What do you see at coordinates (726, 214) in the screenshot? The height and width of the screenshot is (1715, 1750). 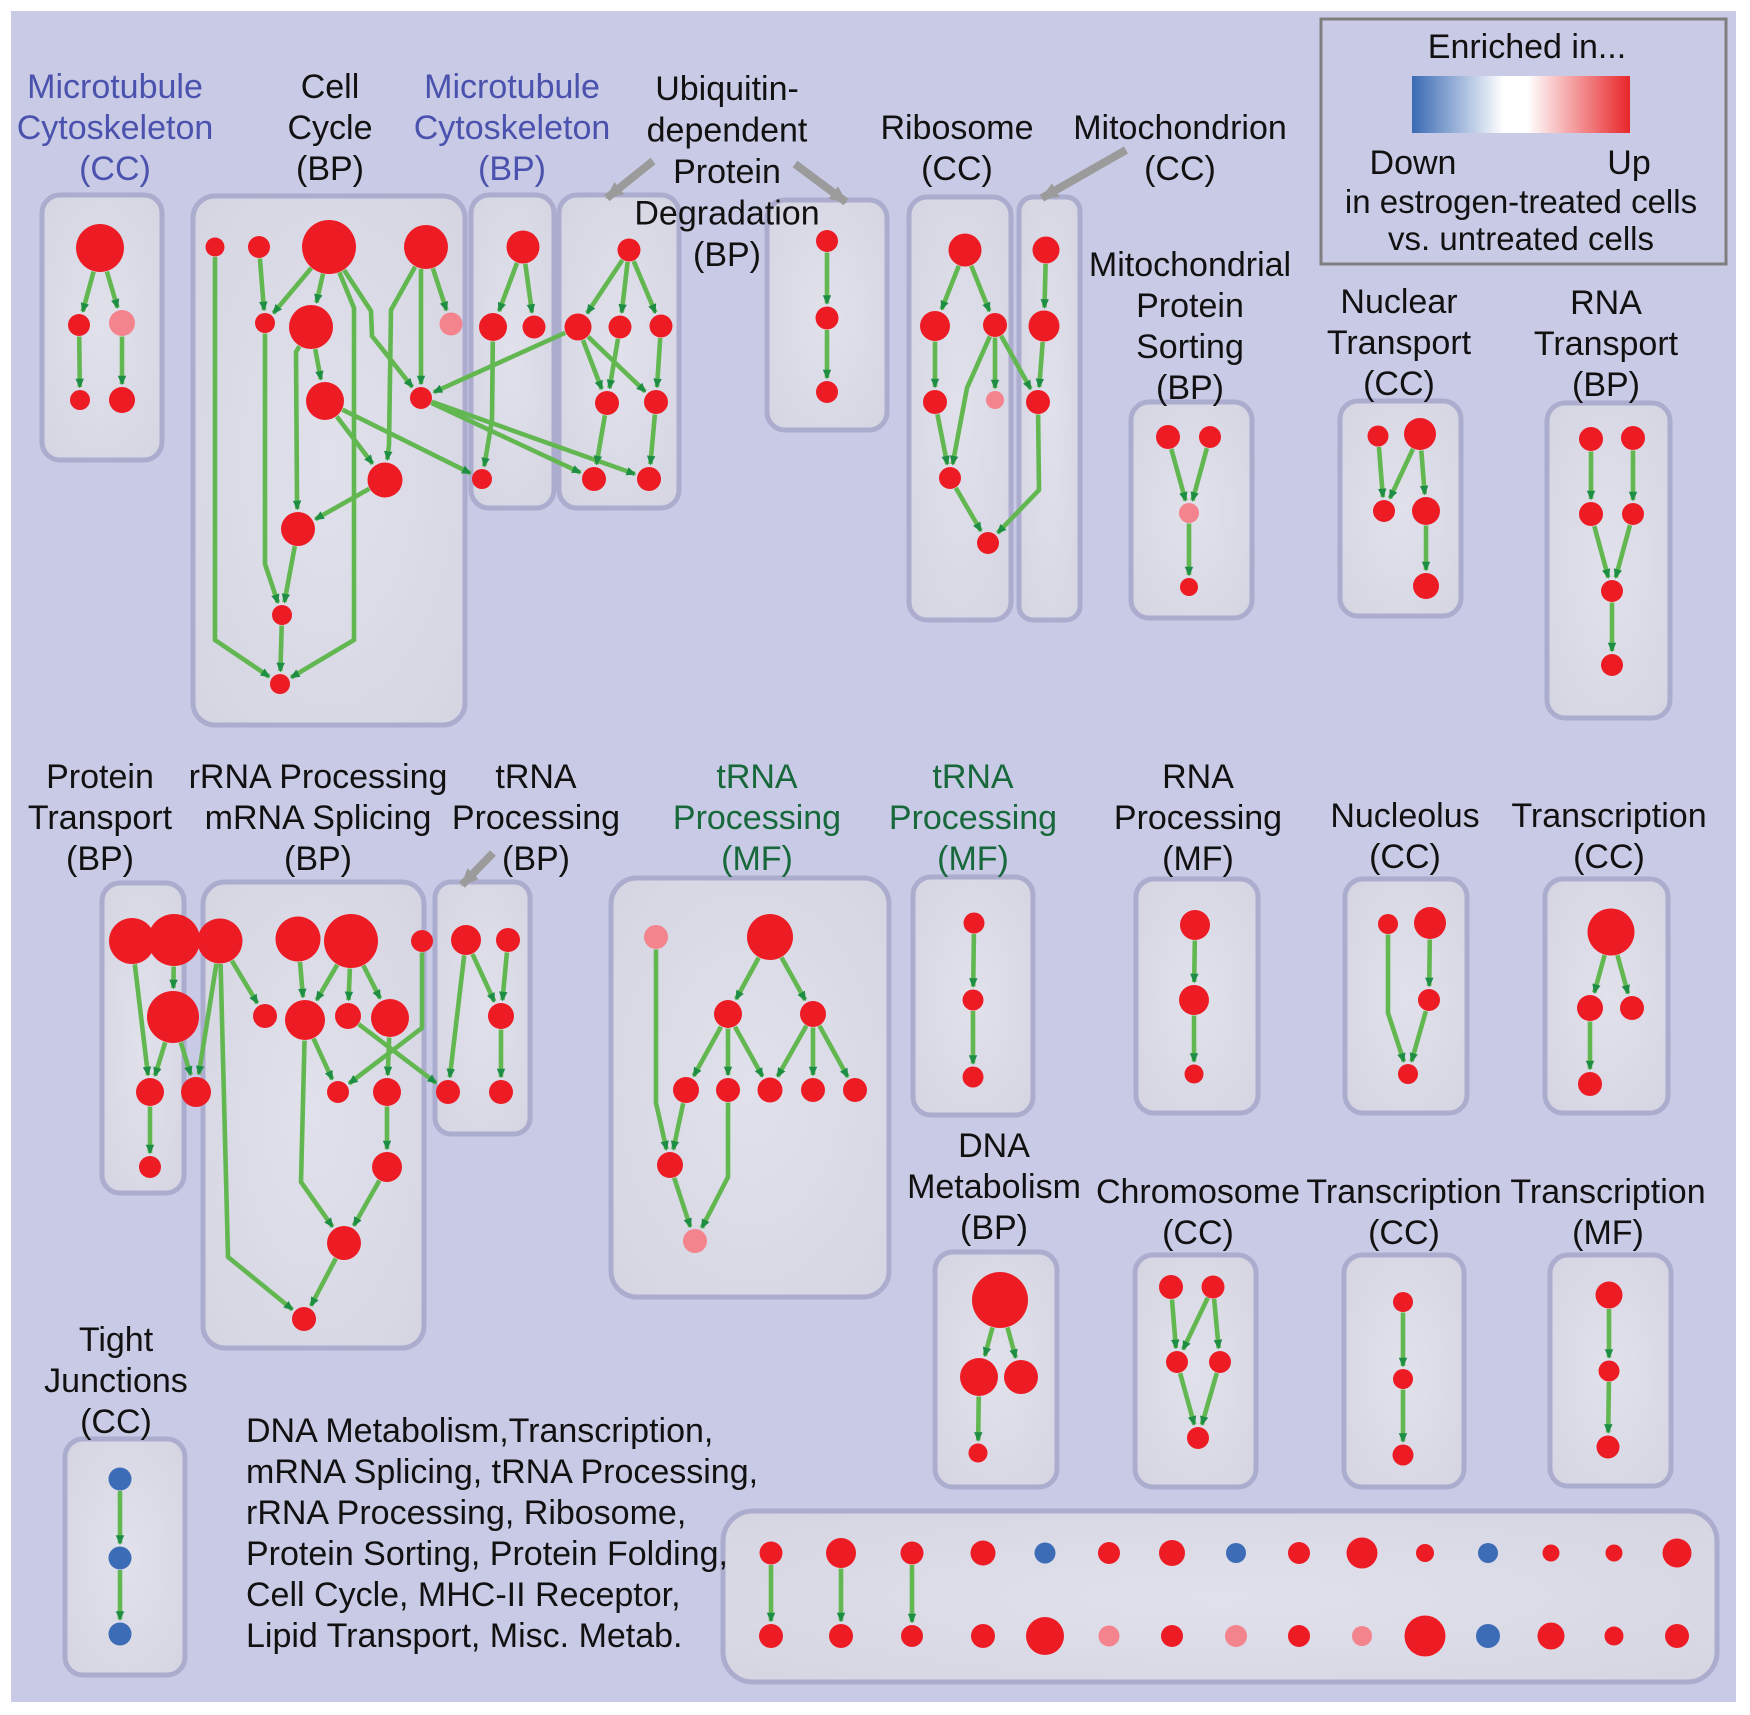 I see `svg-text: Degradation` at bounding box center [726, 214].